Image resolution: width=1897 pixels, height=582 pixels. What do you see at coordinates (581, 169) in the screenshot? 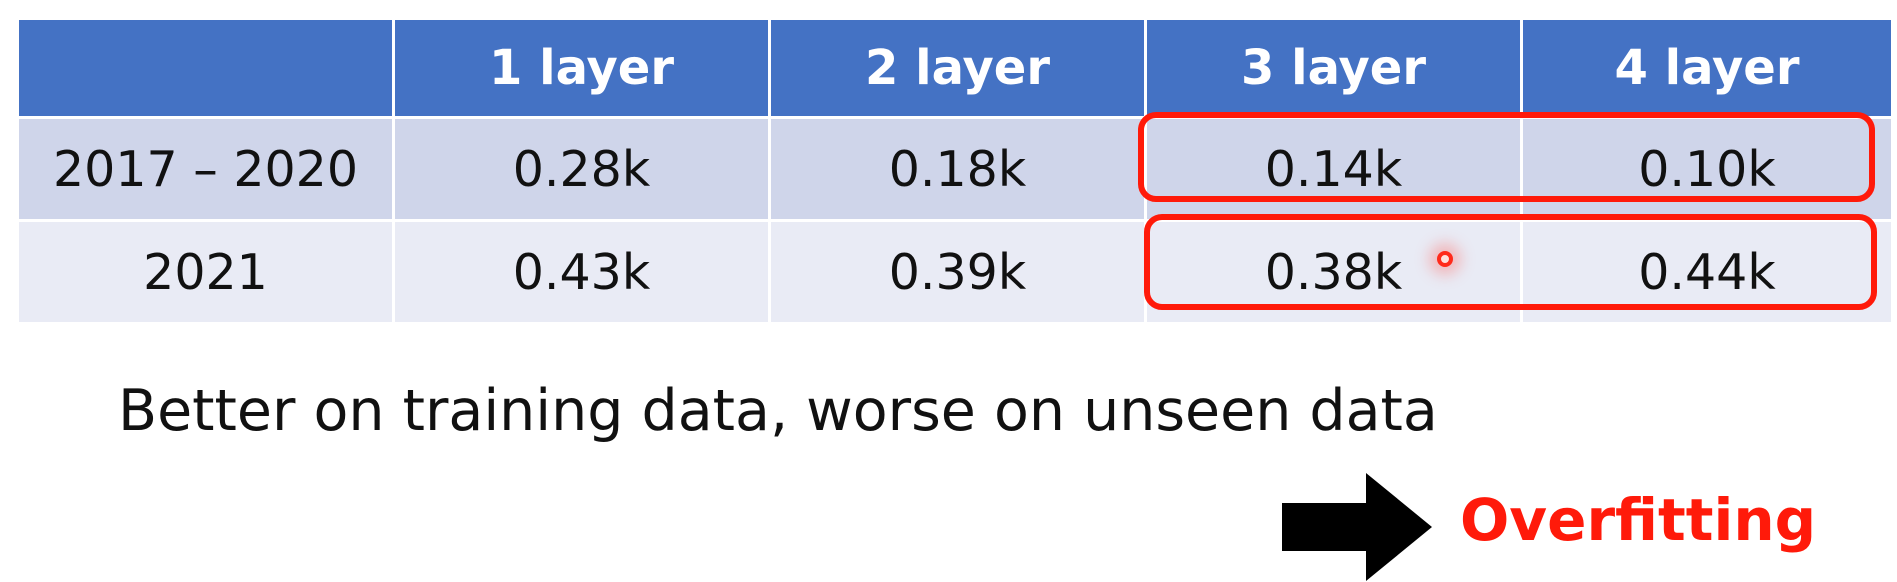
I see `table-cell: 0.28k` at bounding box center [581, 169].